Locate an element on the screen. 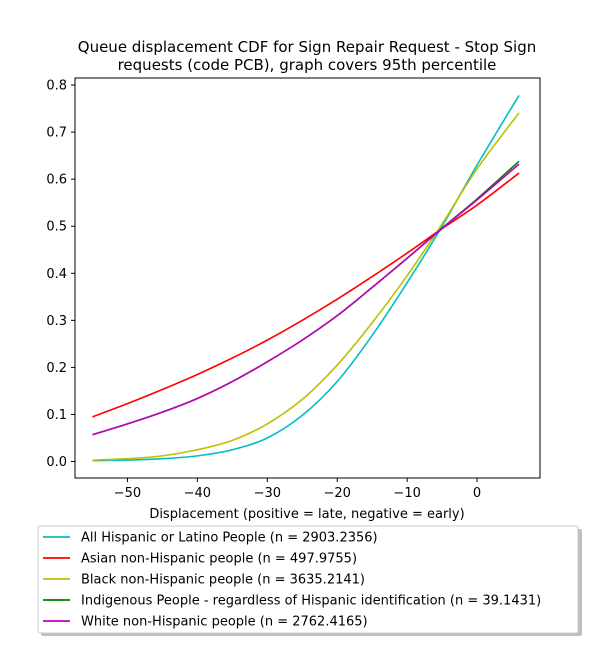 This screenshot has height=650, width=600. x-tick-label: −10 is located at coordinates (406, 493).